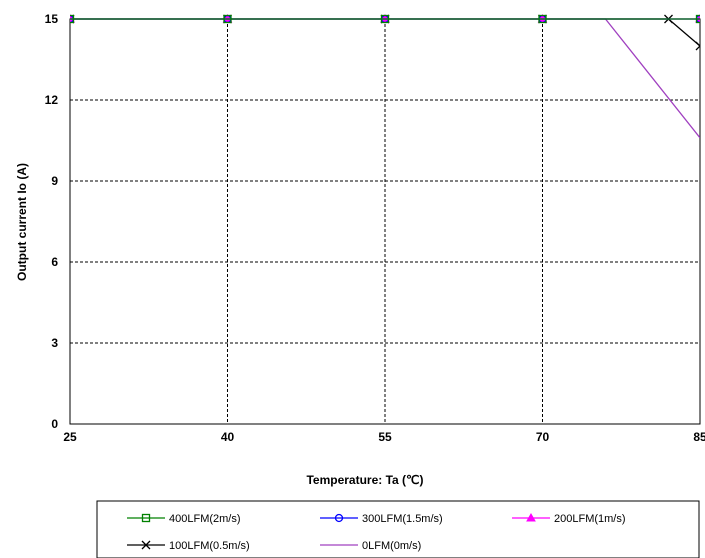 This screenshot has height=558, width=705. Describe the element at coordinates (52, 221) in the screenshot. I see `y-axis-ticks: 0 3 6 9 12 15` at that location.